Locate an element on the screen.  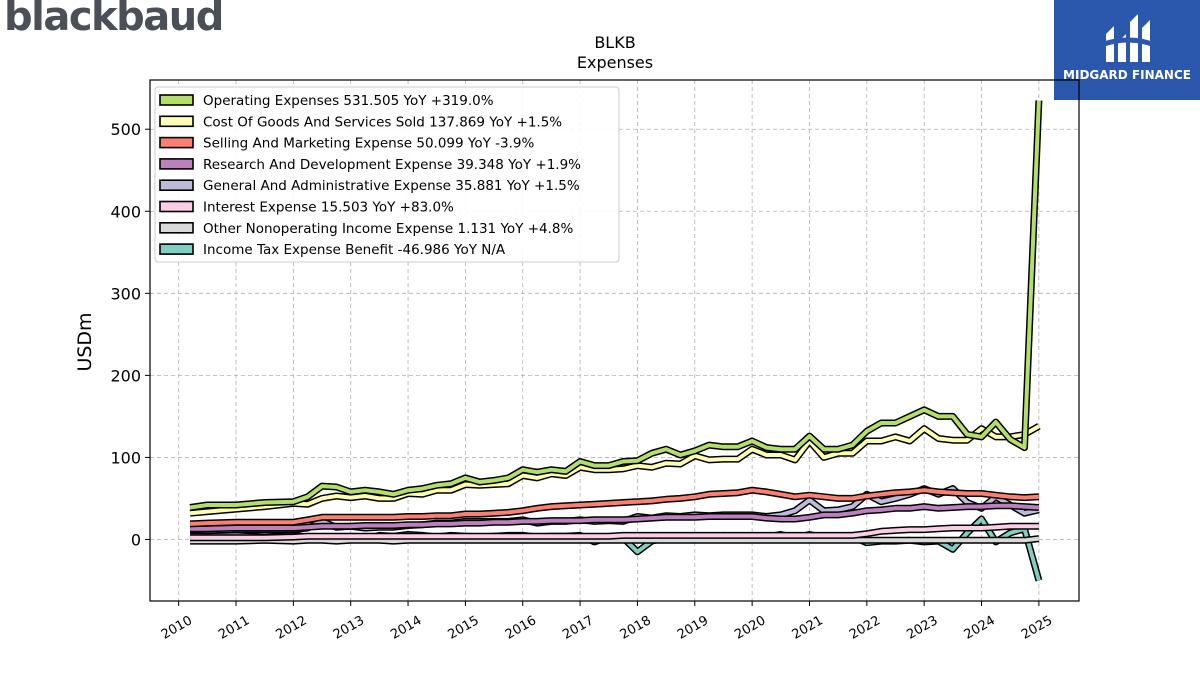
x-tick-label: 2015 is located at coordinates (464, 628).